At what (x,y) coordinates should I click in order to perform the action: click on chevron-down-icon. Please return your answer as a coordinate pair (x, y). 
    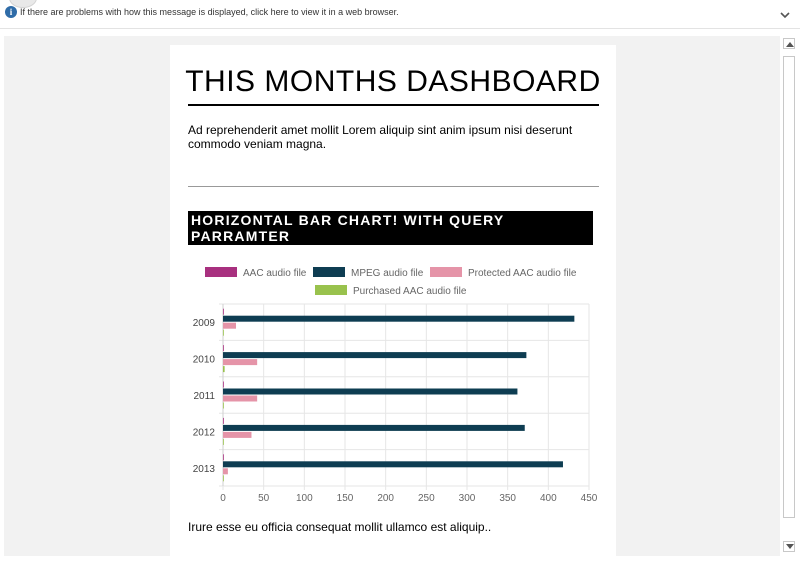
    Looking at the image, I should click on (785, 15).